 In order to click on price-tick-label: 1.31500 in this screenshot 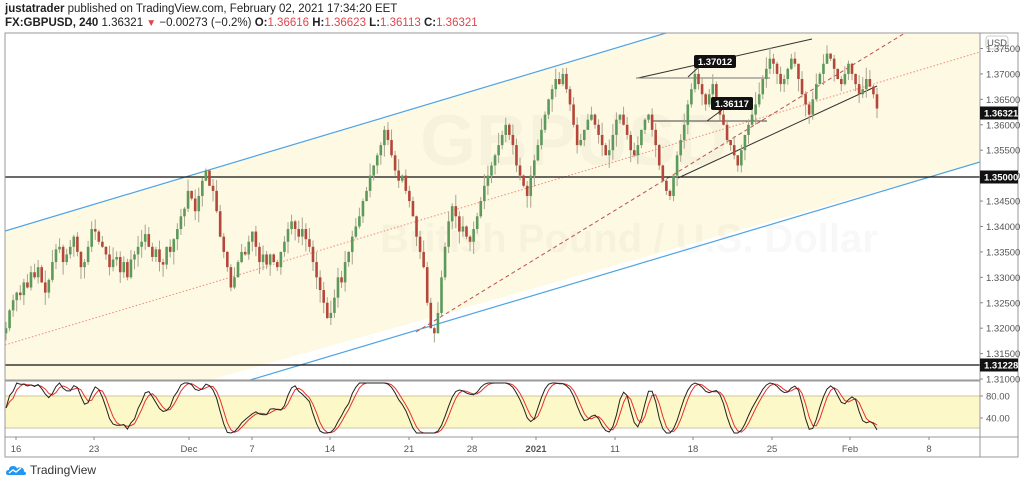, I will do `click(1003, 354)`.